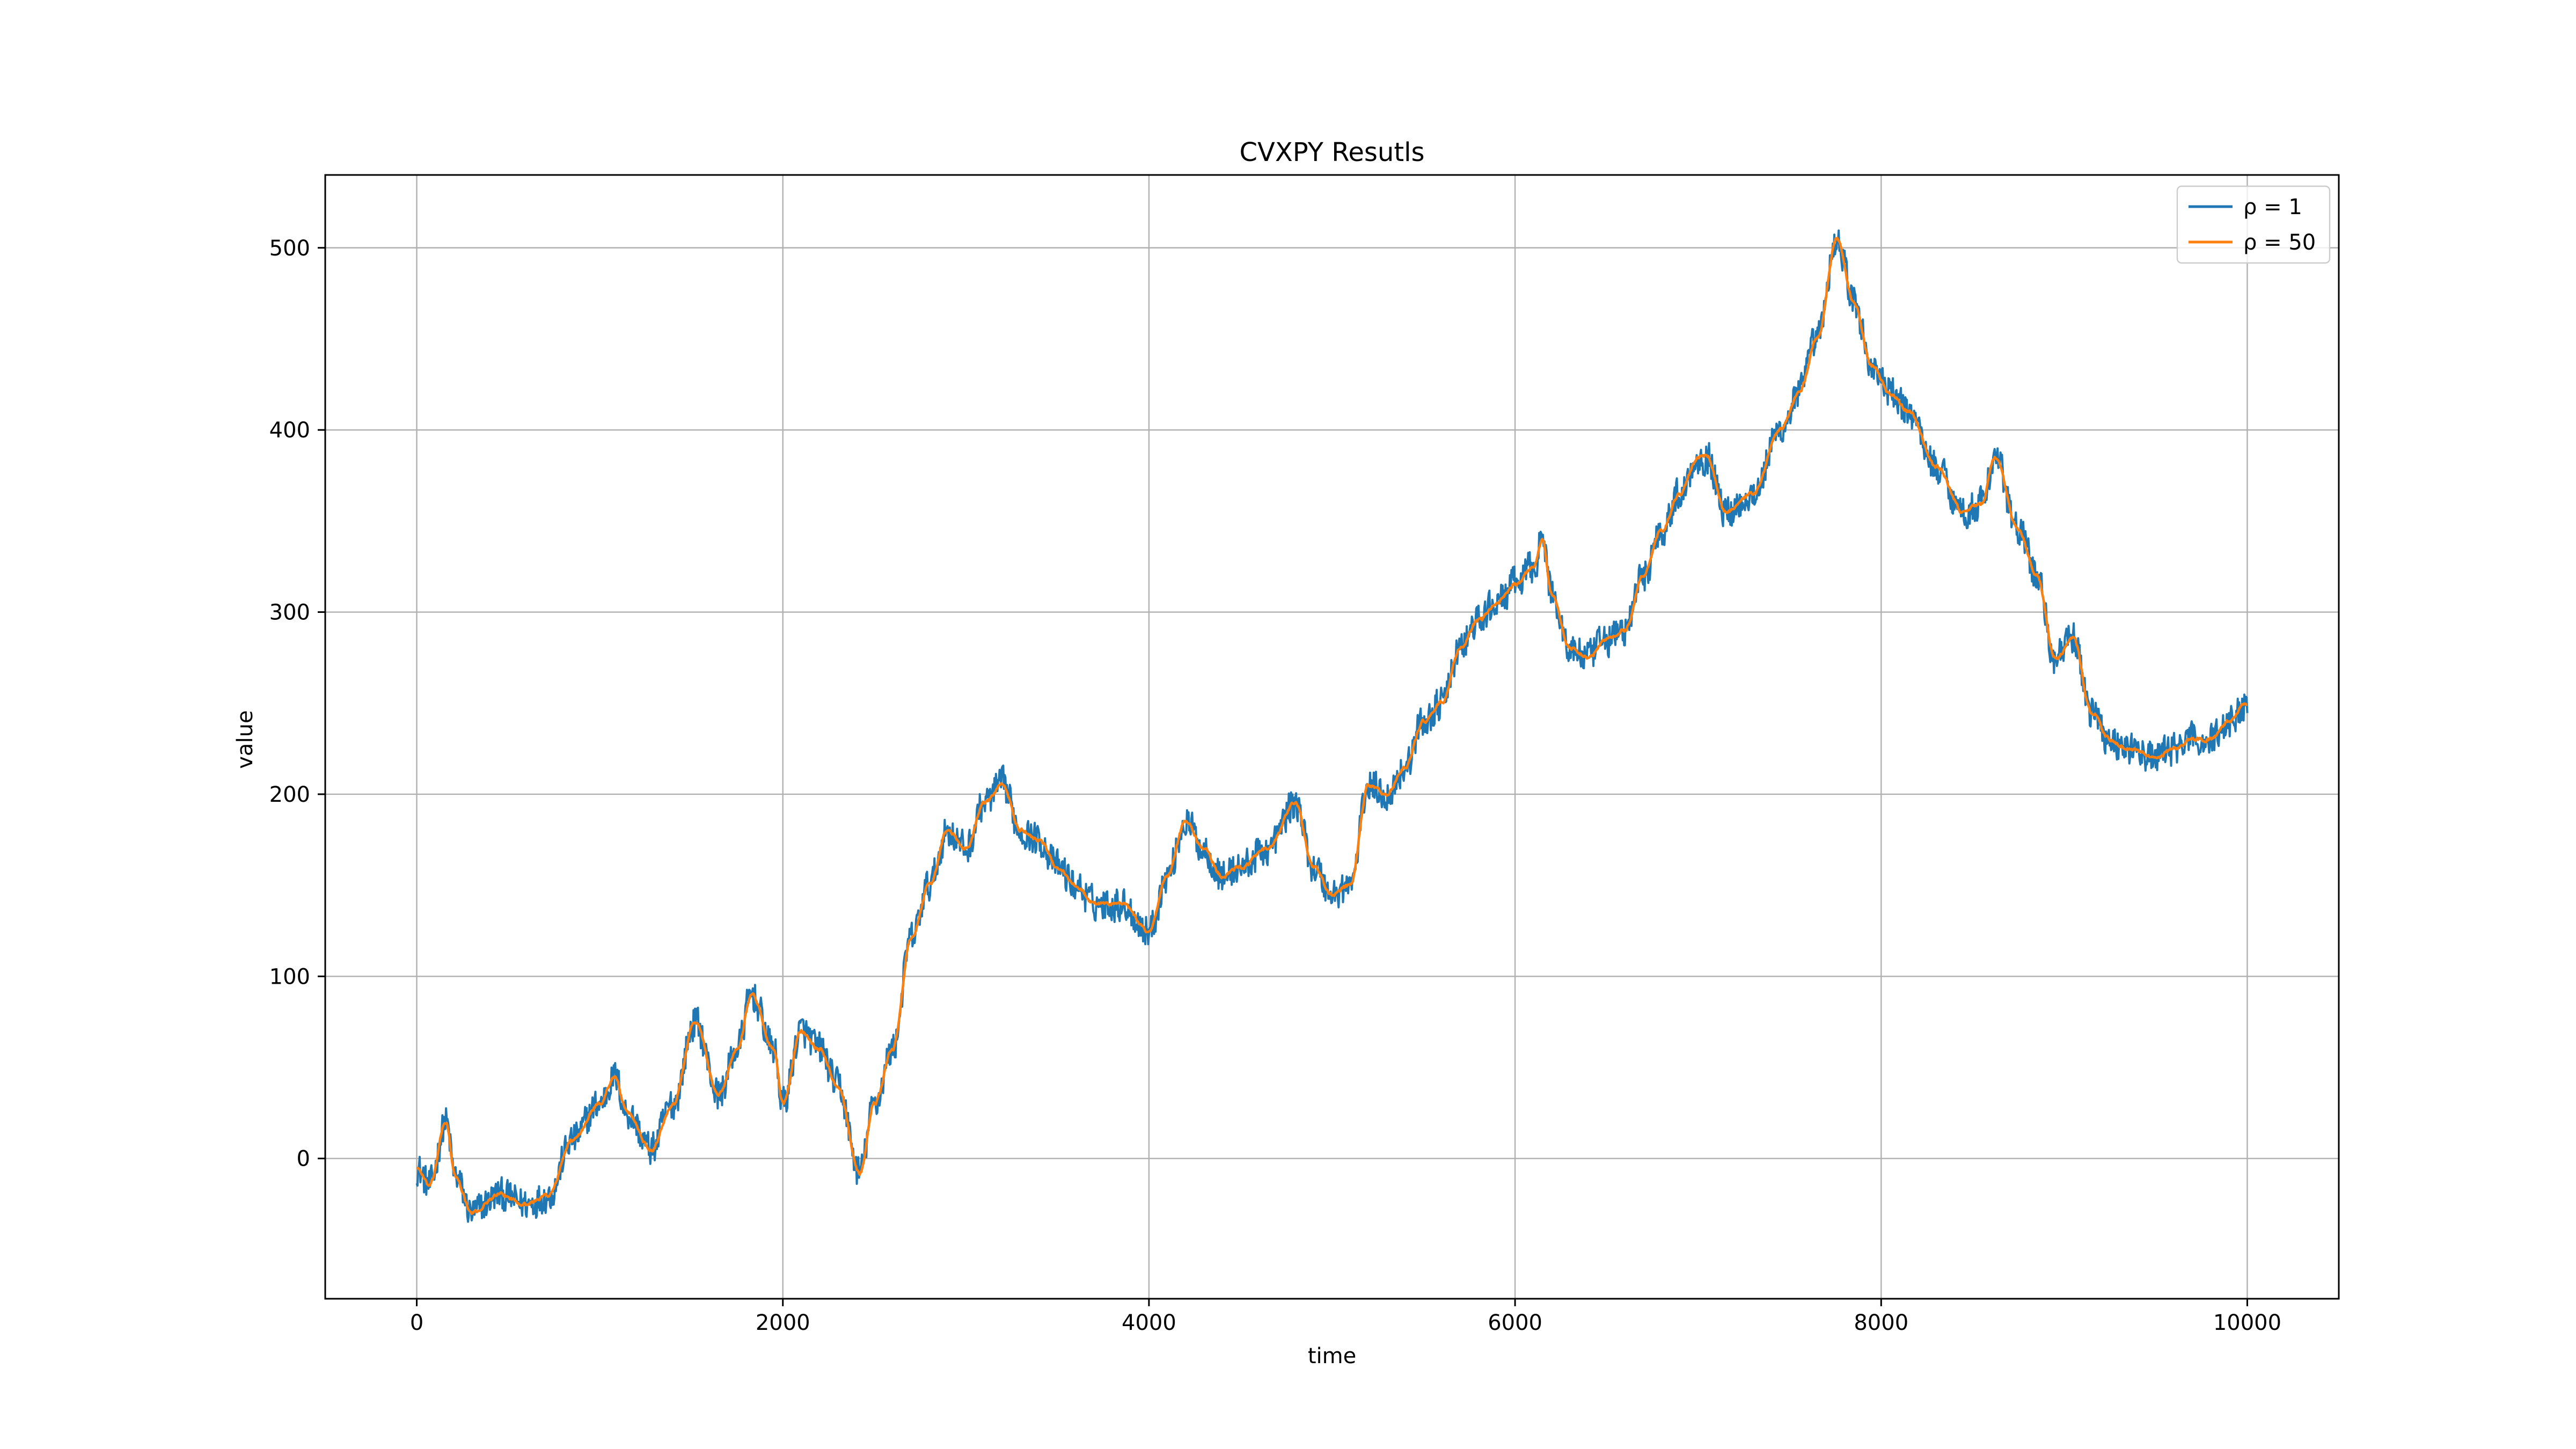 Image resolution: width=2576 pixels, height=1449 pixels. What do you see at coordinates (2253, 224) in the screenshot?
I see `legend: ρ = 1 ρ = 50` at bounding box center [2253, 224].